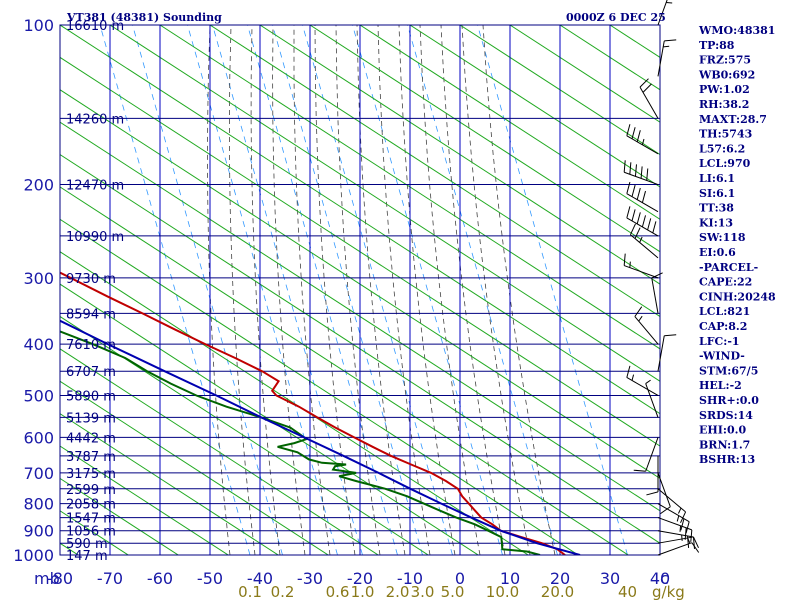 The image size is (800, 600). What do you see at coordinates (668, 591) in the screenshot?
I see `mixing-ratio-unit: g/kg` at bounding box center [668, 591].